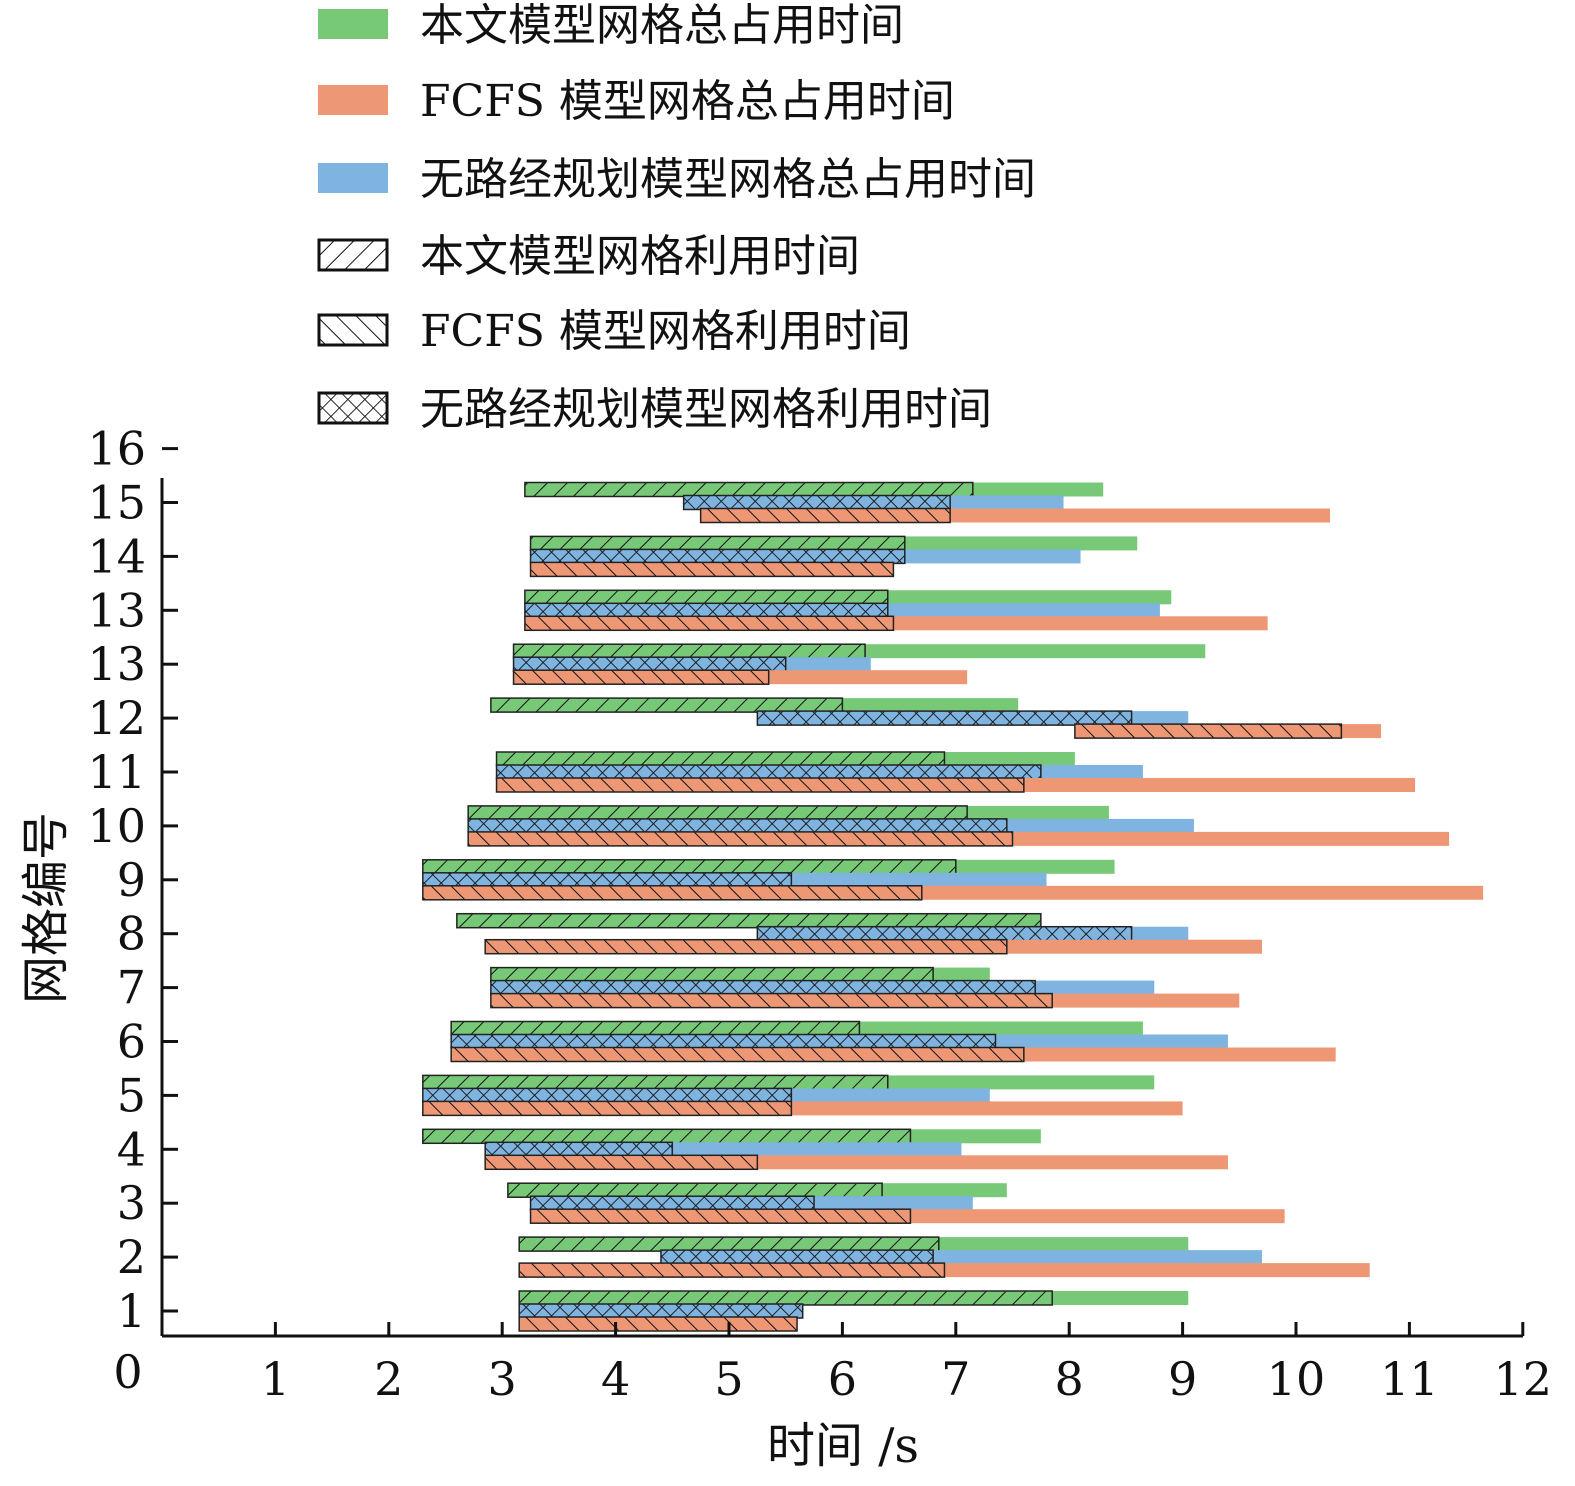  Describe the element at coordinates (131, 934) in the screenshot. I see `y-tick-label-8: 8` at that location.